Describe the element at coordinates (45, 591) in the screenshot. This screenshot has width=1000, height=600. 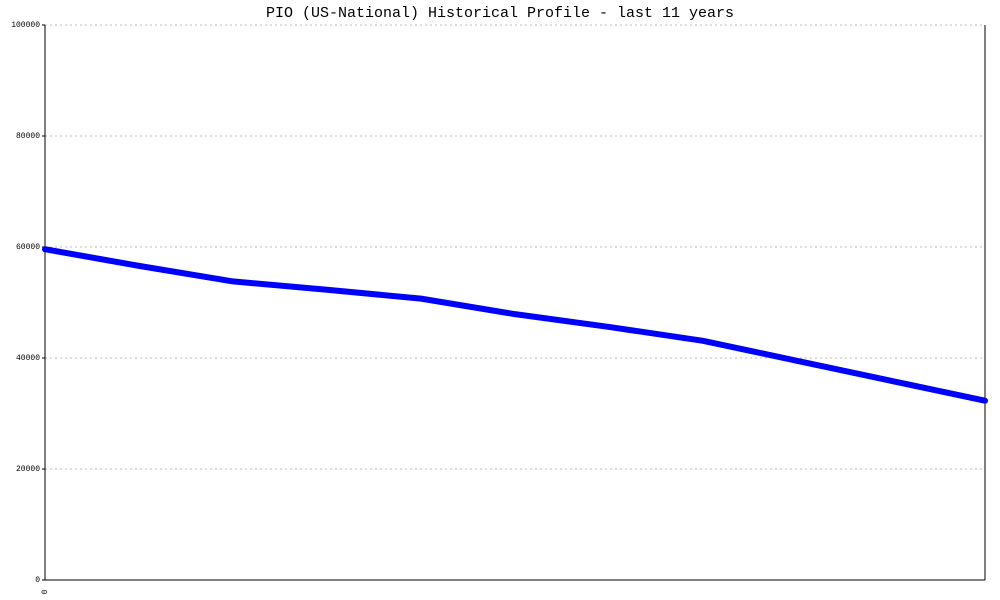
I see `x-tick-label: 0` at that location.